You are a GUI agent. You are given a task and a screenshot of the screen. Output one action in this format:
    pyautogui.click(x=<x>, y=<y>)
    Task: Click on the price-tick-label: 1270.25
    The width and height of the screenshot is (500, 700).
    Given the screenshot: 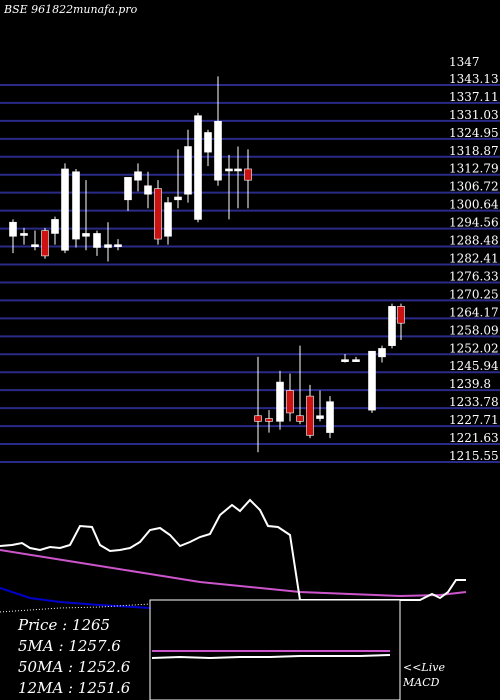 What is the action you would take?
    pyautogui.click(x=474, y=294)
    